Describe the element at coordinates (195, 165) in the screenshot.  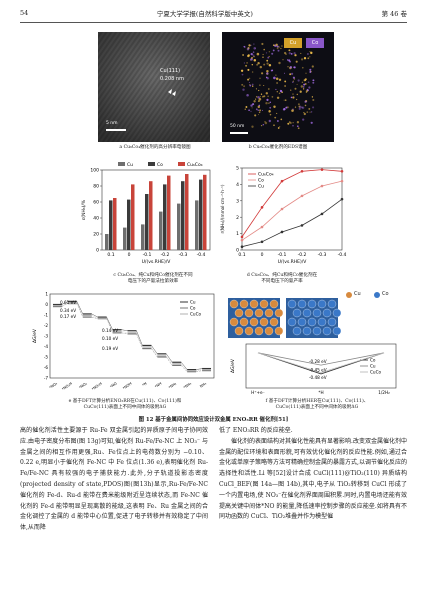
I see `legend-label: Cu₆Co₄` at that location.